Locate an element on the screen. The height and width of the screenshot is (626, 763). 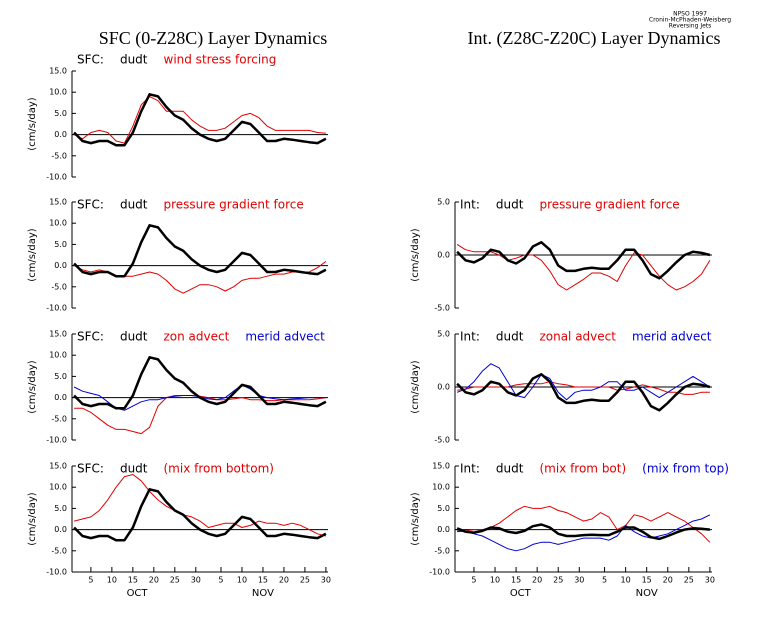
legend-entry: pressure gradient force is located at coordinates (609, 205).